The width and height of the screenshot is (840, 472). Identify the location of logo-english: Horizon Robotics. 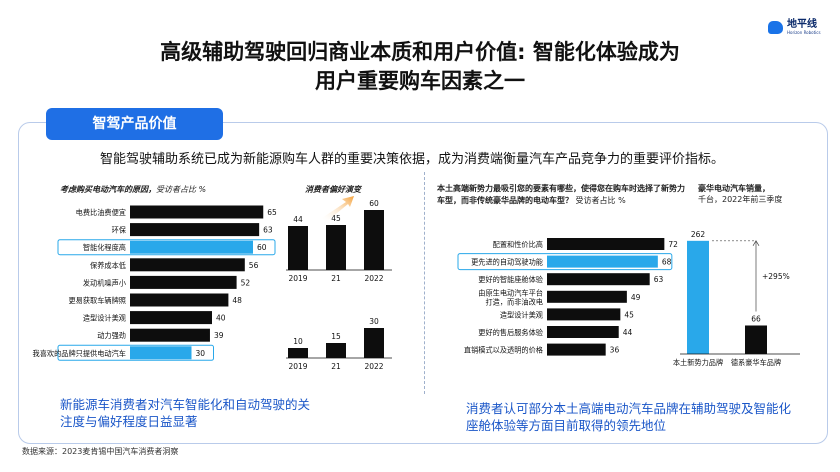
(804, 32).